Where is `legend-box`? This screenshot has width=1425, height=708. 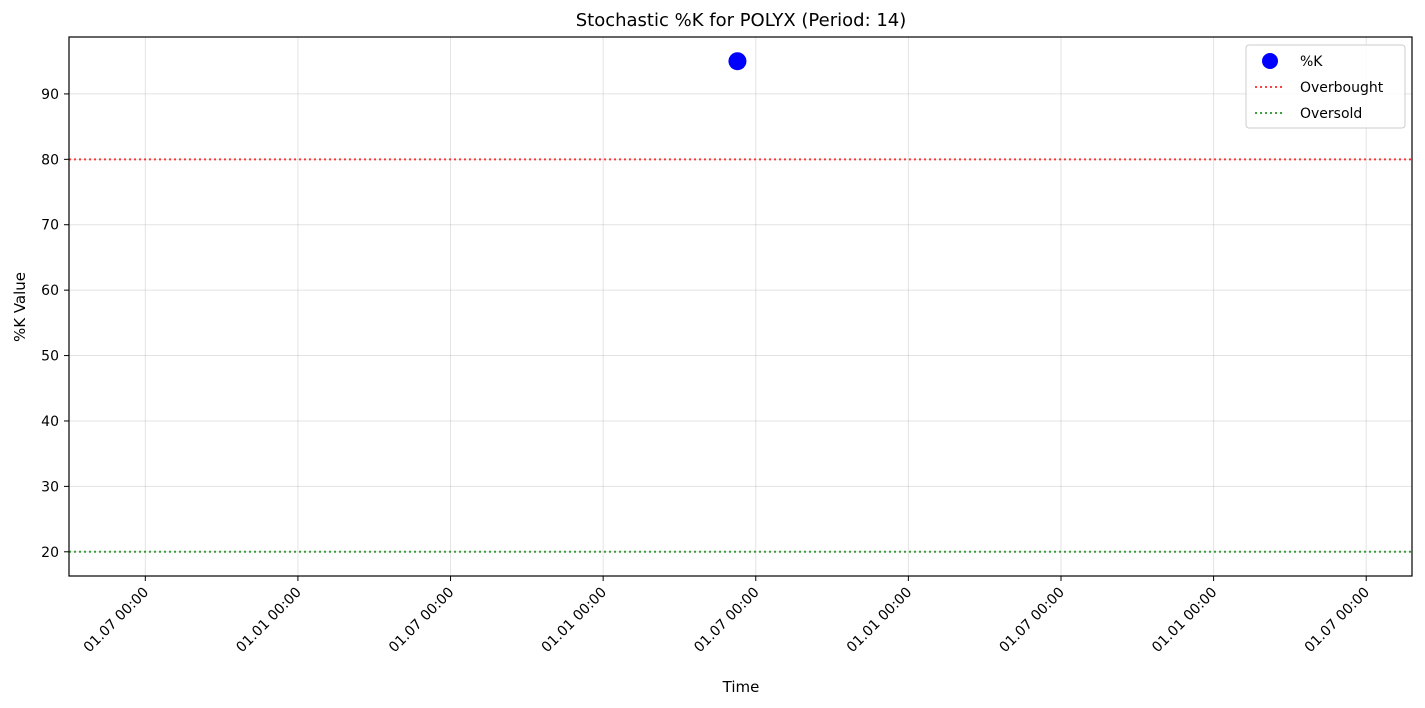
legend-box is located at coordinates (1325, 86).